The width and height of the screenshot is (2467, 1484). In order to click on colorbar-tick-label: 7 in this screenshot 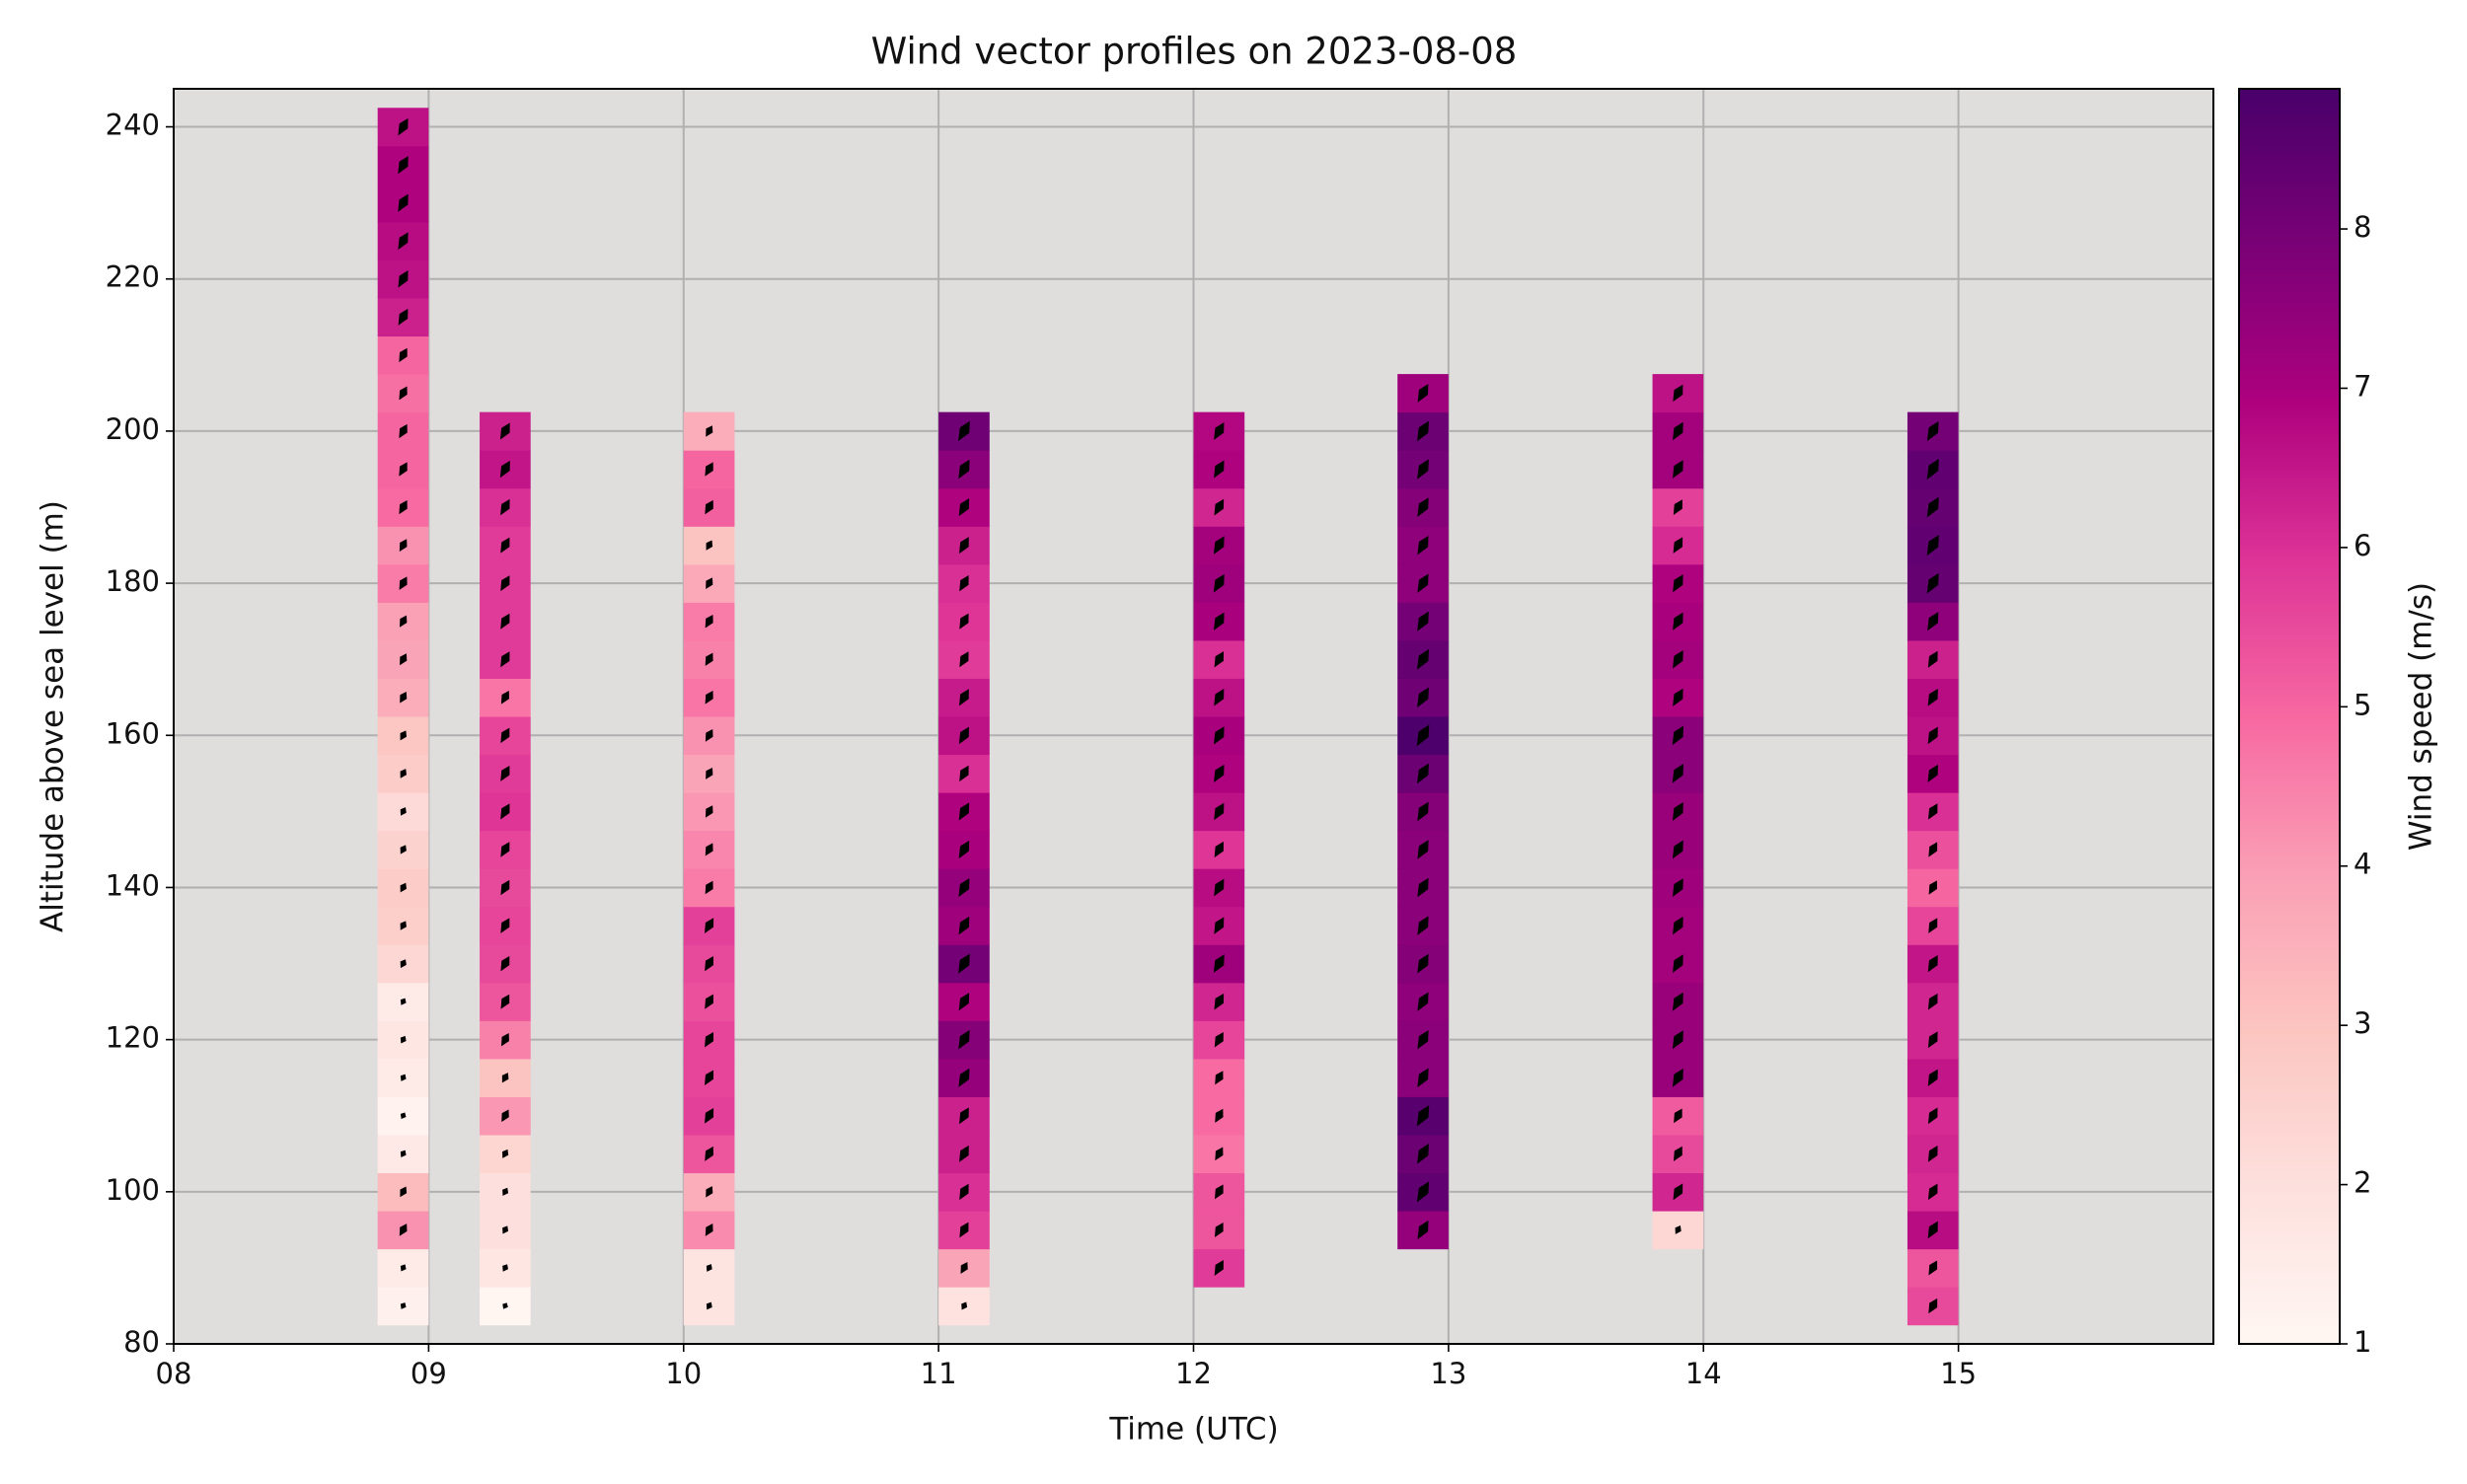, I will do `click(2362, 386)`.